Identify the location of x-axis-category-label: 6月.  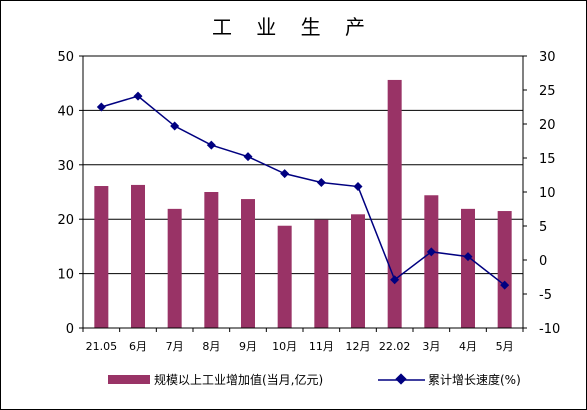
(138, 346).